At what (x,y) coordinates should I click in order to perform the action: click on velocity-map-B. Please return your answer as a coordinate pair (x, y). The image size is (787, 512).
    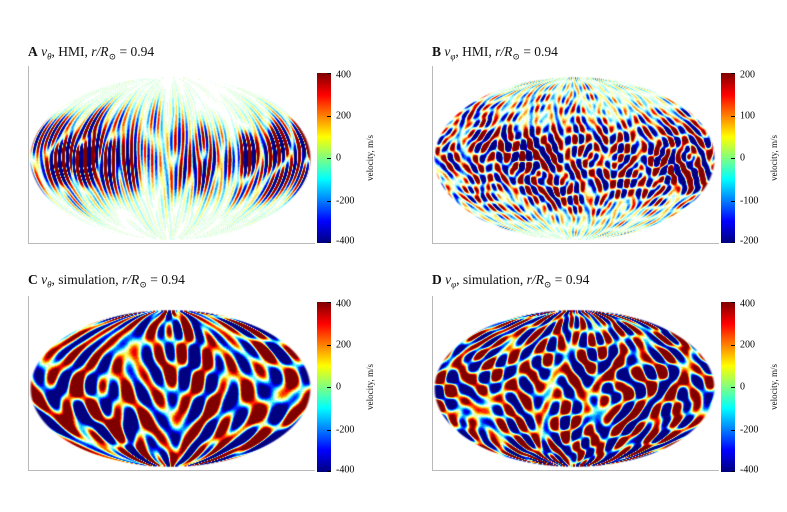
    Looking at the image, I should click on (574, 158).